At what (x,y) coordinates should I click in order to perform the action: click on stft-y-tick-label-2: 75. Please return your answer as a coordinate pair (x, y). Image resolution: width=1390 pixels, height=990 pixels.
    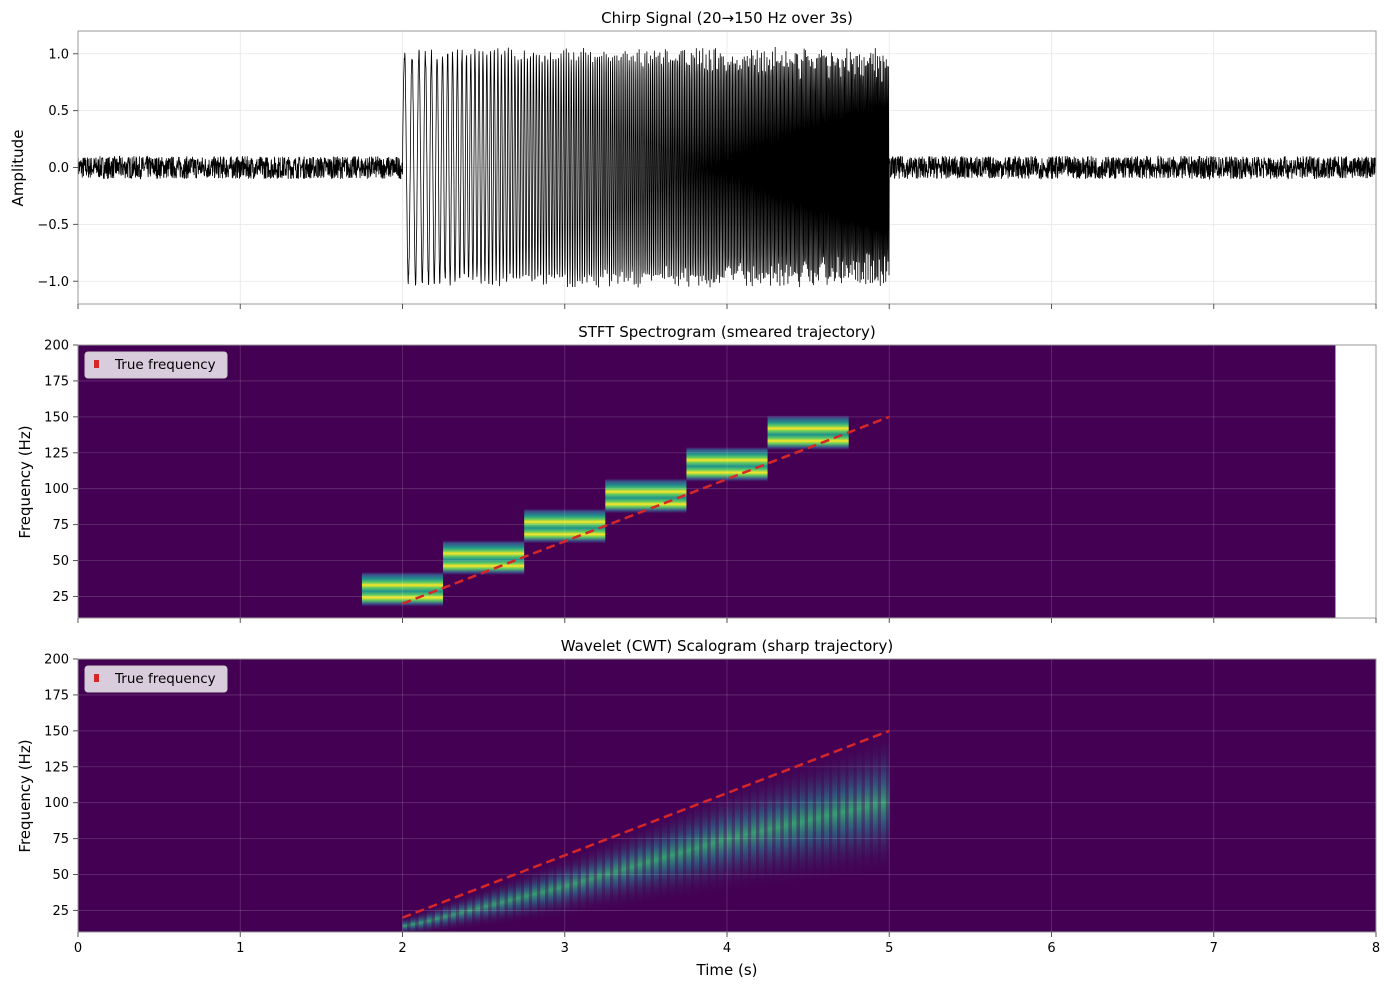
    Looking at the image, I should click on (60, 525).